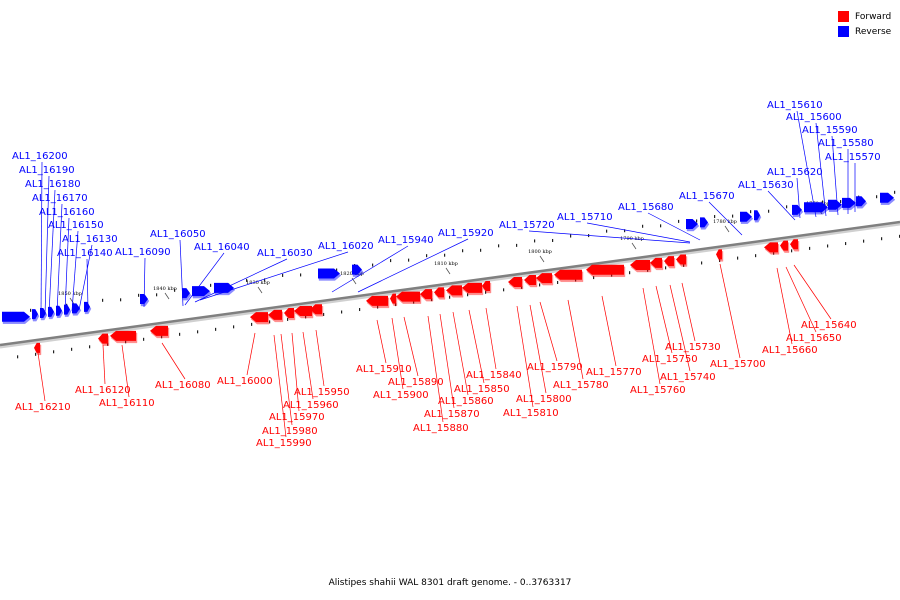 The width and height of the screenshot is (900, 600). Describe the element at coordinates (452, 414) in the screenshot. I see `forward-gene-label: AL1_15870` at that location.